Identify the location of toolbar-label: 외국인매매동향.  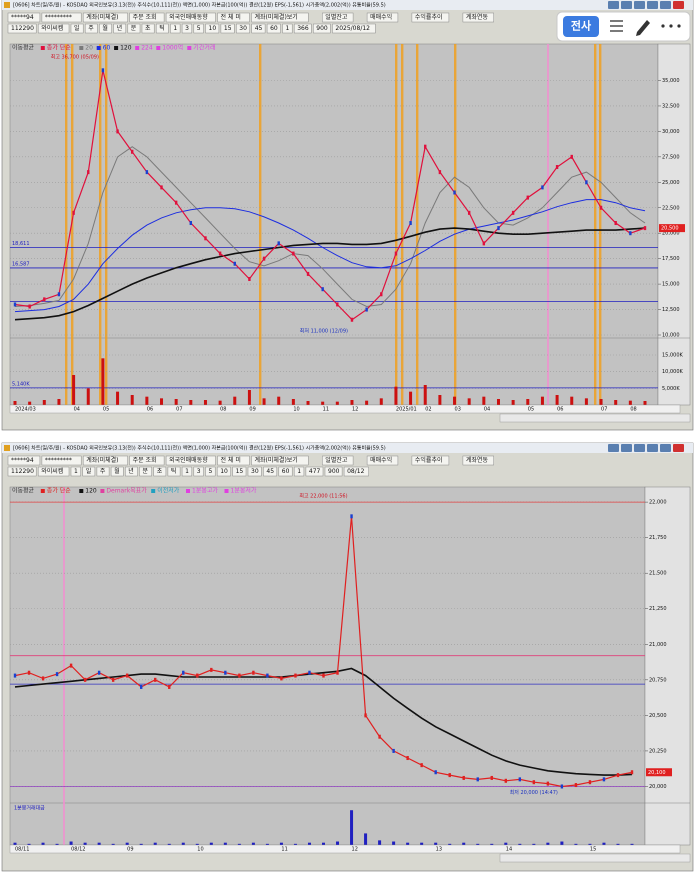
(188, 460).